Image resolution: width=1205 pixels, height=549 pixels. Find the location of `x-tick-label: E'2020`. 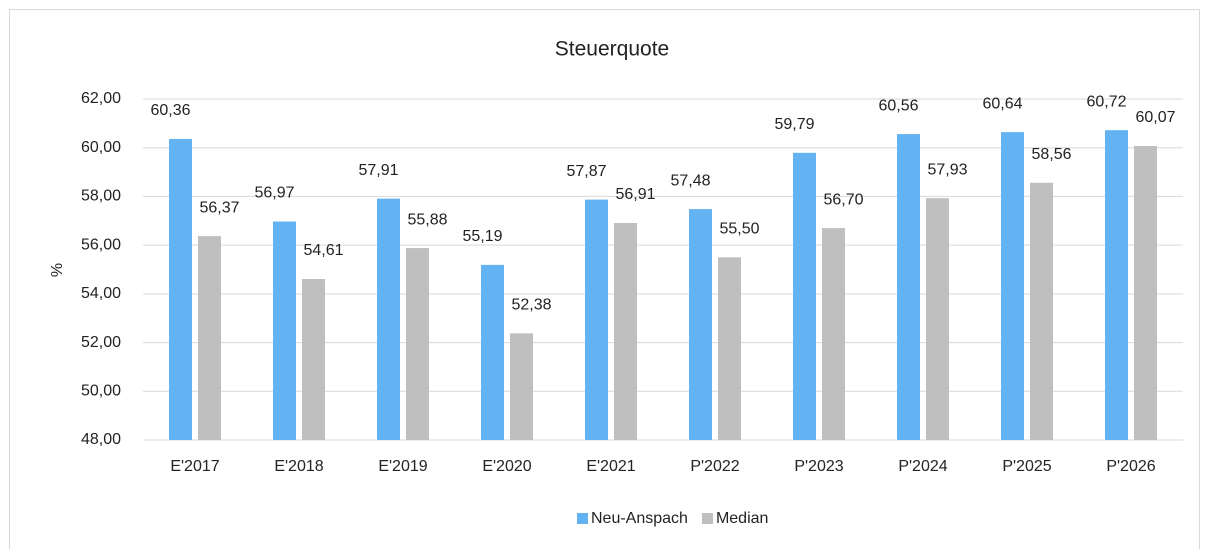

x-tick-label: E'2020 is located at coordinates (506, 466).